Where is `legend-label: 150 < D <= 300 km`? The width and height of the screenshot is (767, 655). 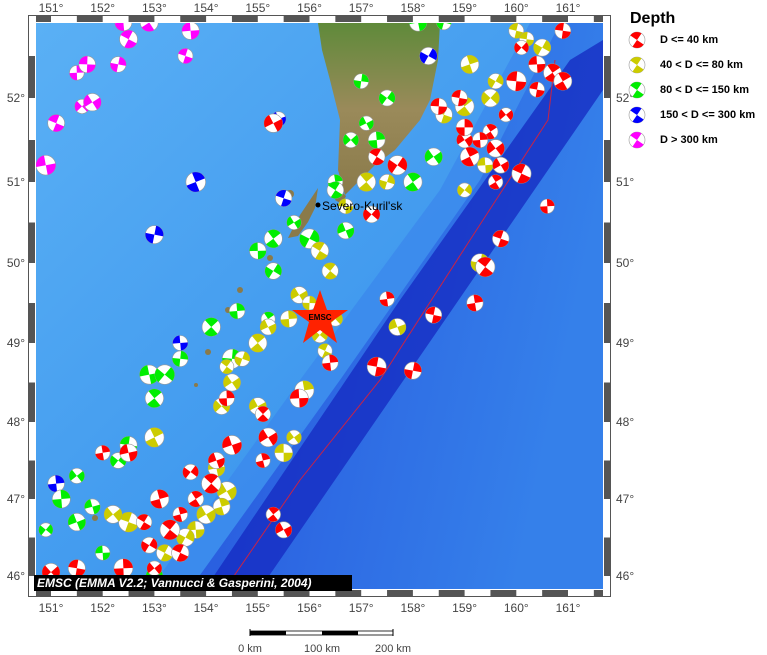
legend-label: 150 < D <= 300 km is located at coordinates (708, 115).